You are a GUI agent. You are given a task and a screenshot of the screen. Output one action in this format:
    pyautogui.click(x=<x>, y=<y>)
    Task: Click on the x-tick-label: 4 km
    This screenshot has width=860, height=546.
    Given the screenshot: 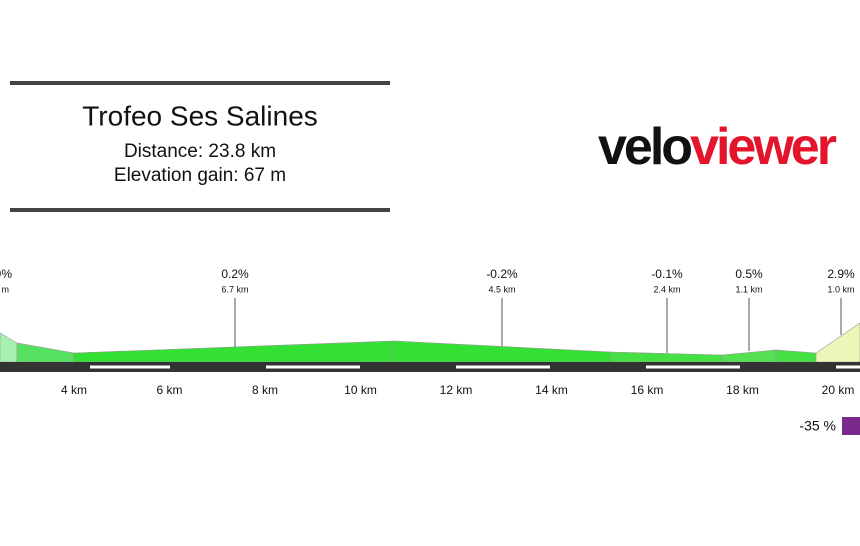 What is the action you would take?
    pyautogui.click(x=74, y=390)
    